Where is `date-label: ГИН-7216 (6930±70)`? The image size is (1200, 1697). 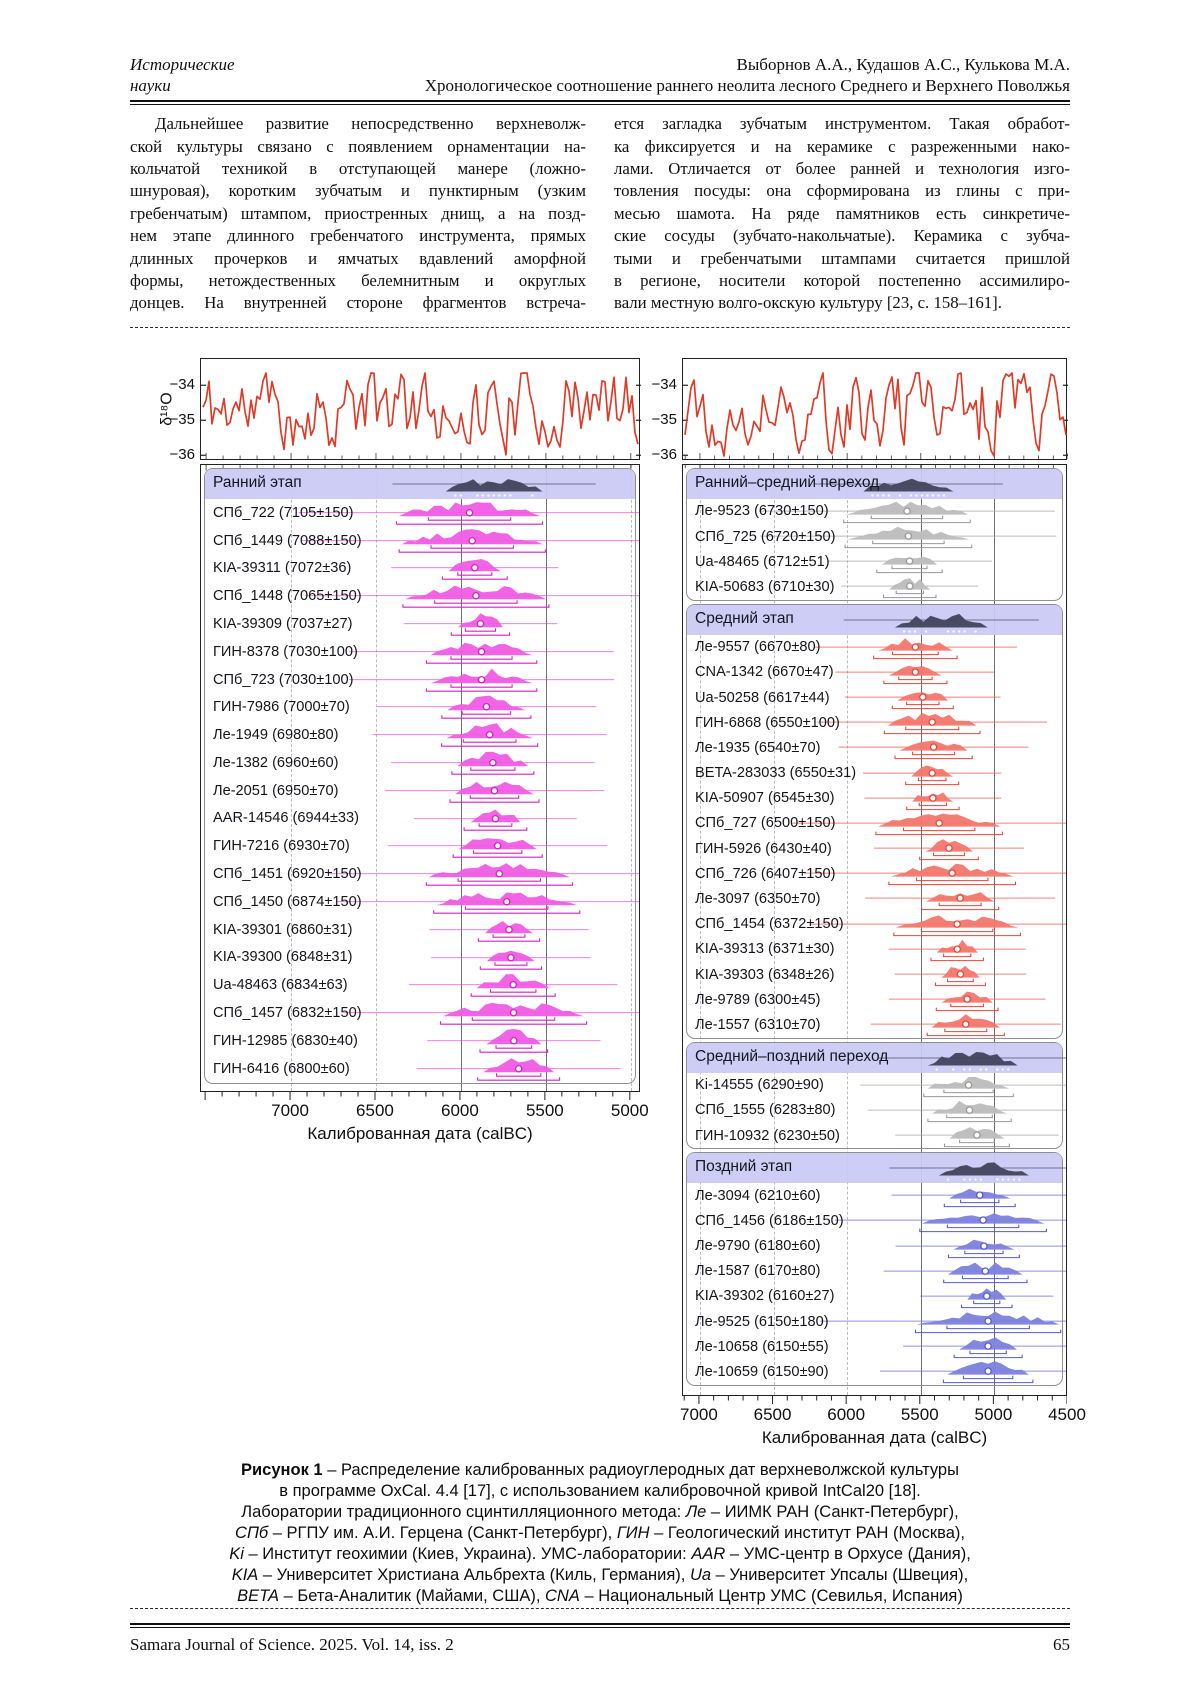 date-label: ГИН-7216 (6930±70) is located at coordinates (281, 846).